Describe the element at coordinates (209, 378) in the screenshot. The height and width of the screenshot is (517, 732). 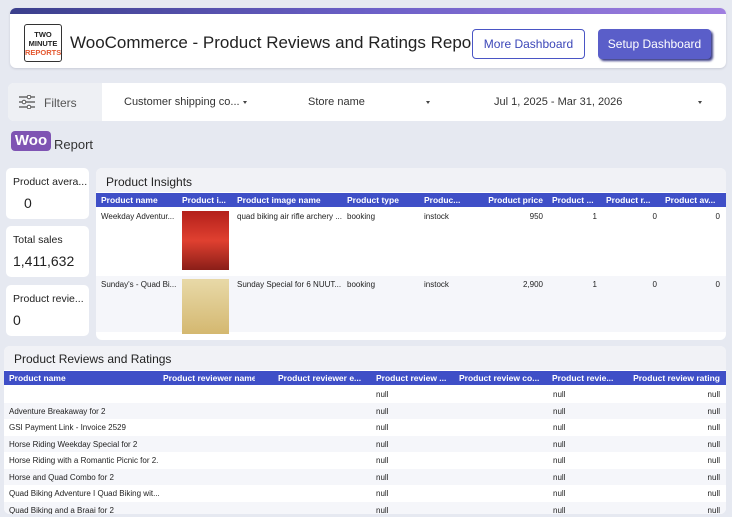
I see `column-header: Product reviewer name` at that location.